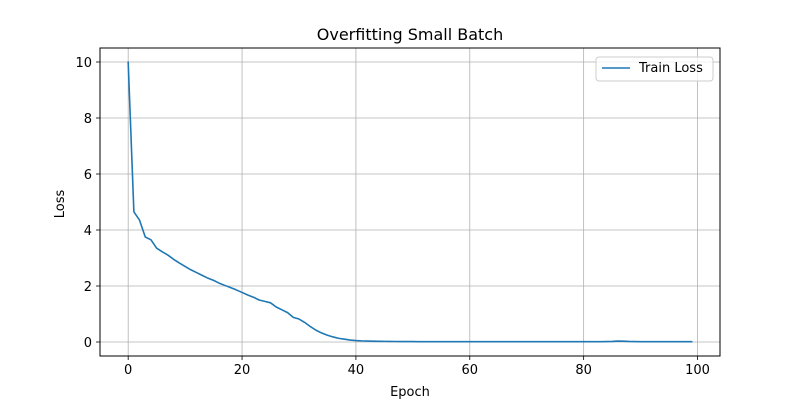 This screenshot has height=404, width=800. Describe the element at coordinates (88, 175) in the screenshot. I see `y-tick-label: 6` at that location.